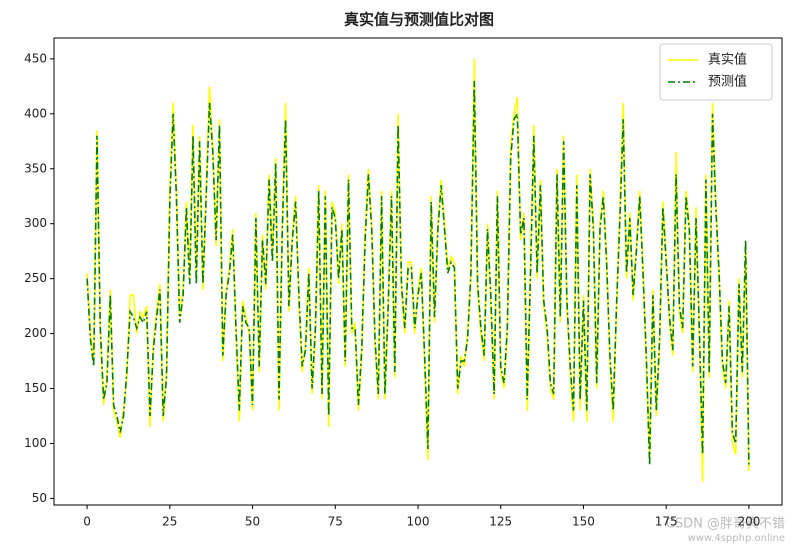 This screenshot has width=800, height=545. What do you see at coordinates (35, 223) in the screenshot?
I see `y-tick-label: 300` at bounding box center [35, 223].